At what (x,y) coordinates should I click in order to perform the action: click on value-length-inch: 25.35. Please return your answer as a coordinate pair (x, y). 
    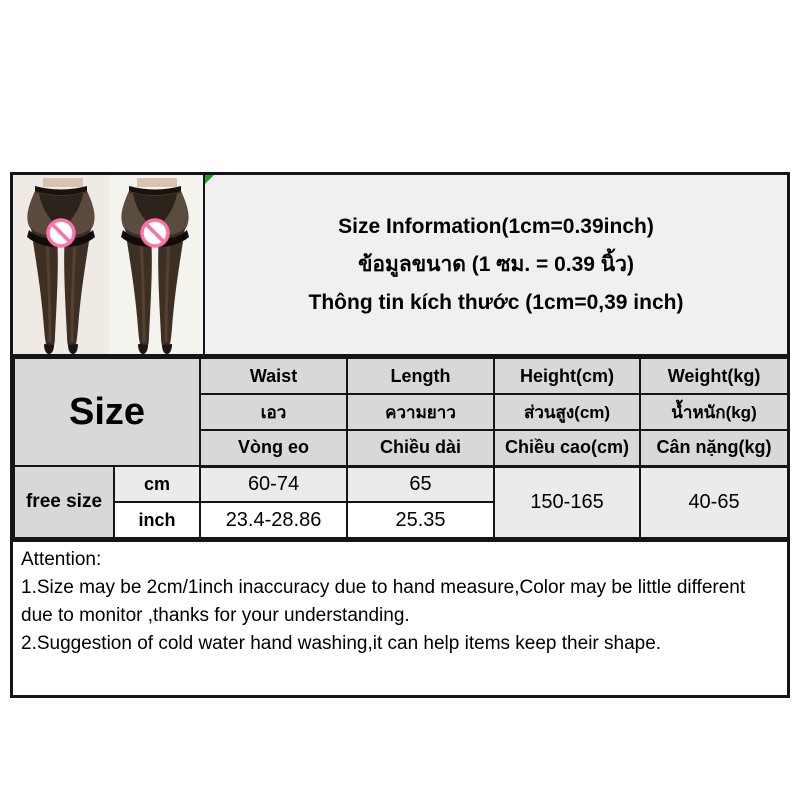
    Looking at the image, I should click on (421, 520).